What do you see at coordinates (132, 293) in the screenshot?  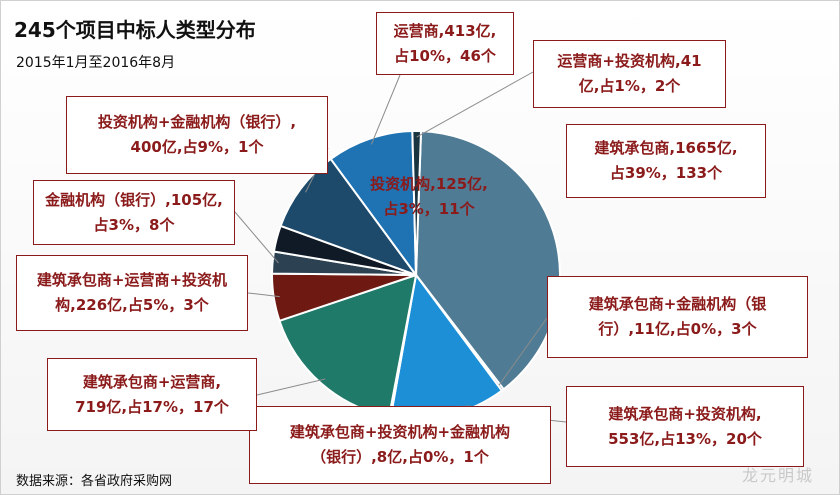 I see `label-contractor-operator-investor: 建筑承包商+运营商+投资机 构,226亿,占5%，3个` at bounding box center [132, 293].